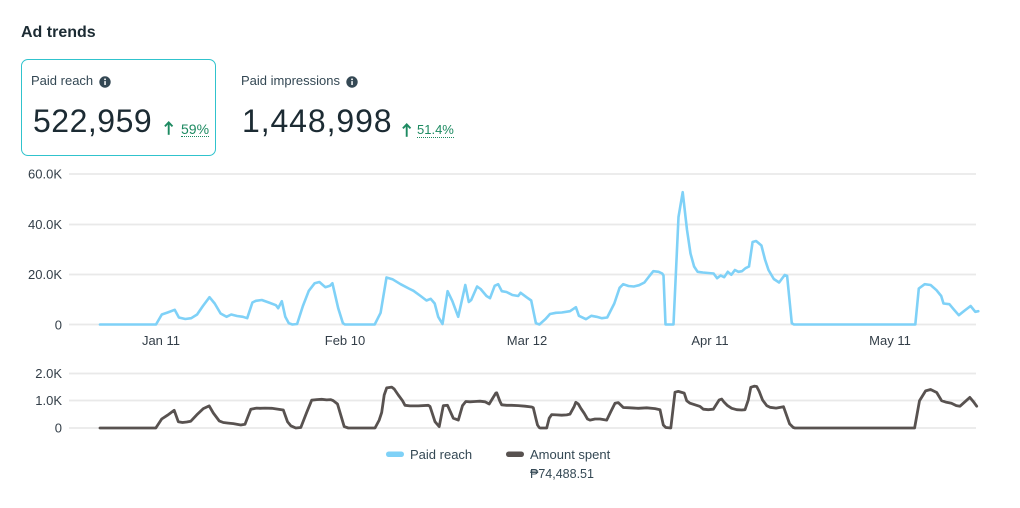  What do you see at coordinates (709, 340) in the screenshot?
I see `svg-text: Apr 11` at bounding box center [709, 340].